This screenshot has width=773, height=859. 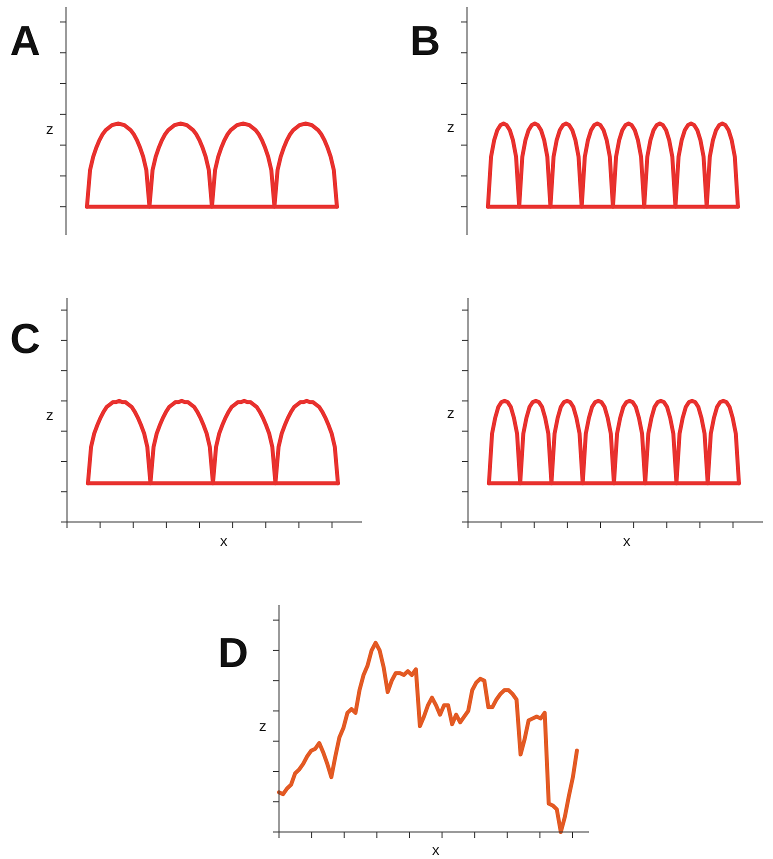 I want to click on text: C, so click(x=25, y=338).